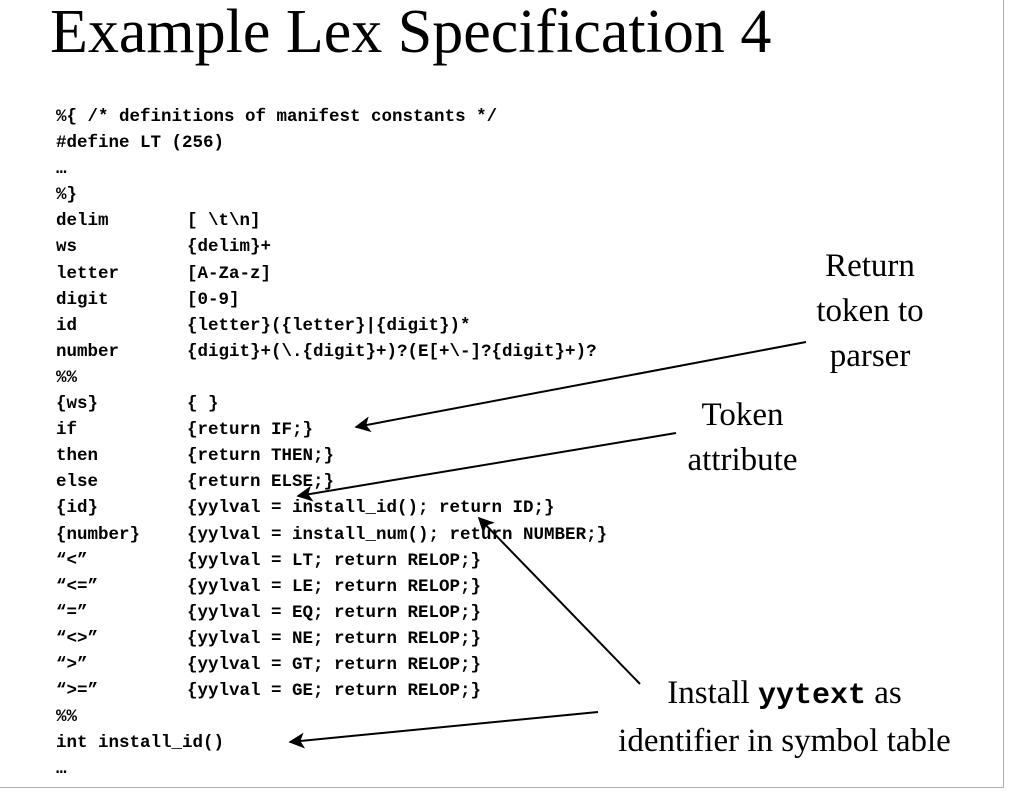 The height and width of the screenshot is (792, 1030). What do you see at coordinates (742, 438) in the screenshot?
I see `annotation-token-attribute: Token attribute` at bounding box center [742, 438].